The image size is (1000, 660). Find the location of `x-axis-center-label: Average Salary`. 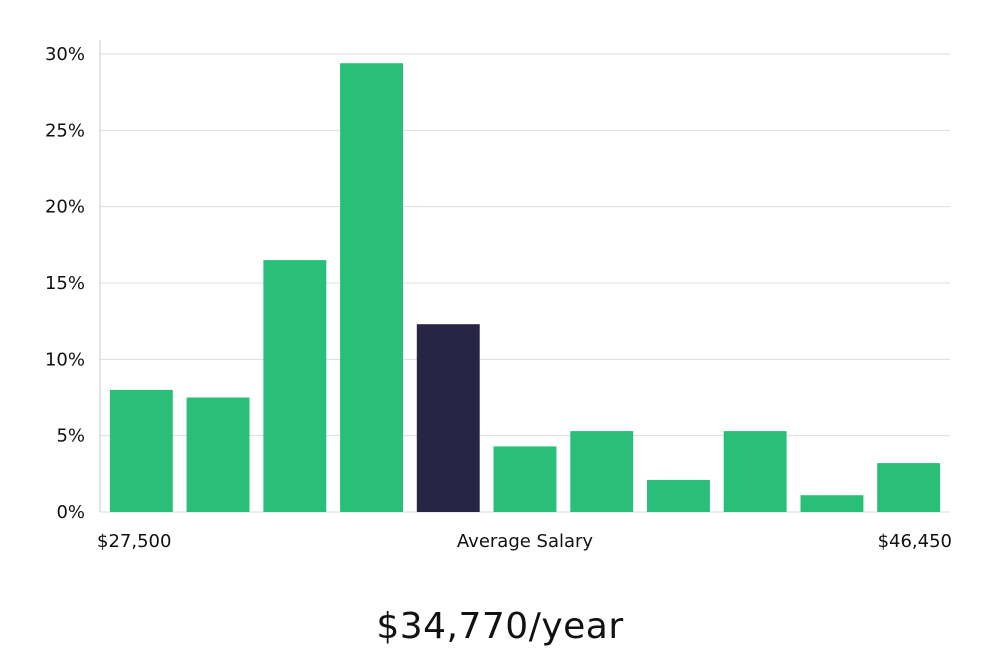

x-axis-center-label: Average Salary is located at coordinates (525, 541).